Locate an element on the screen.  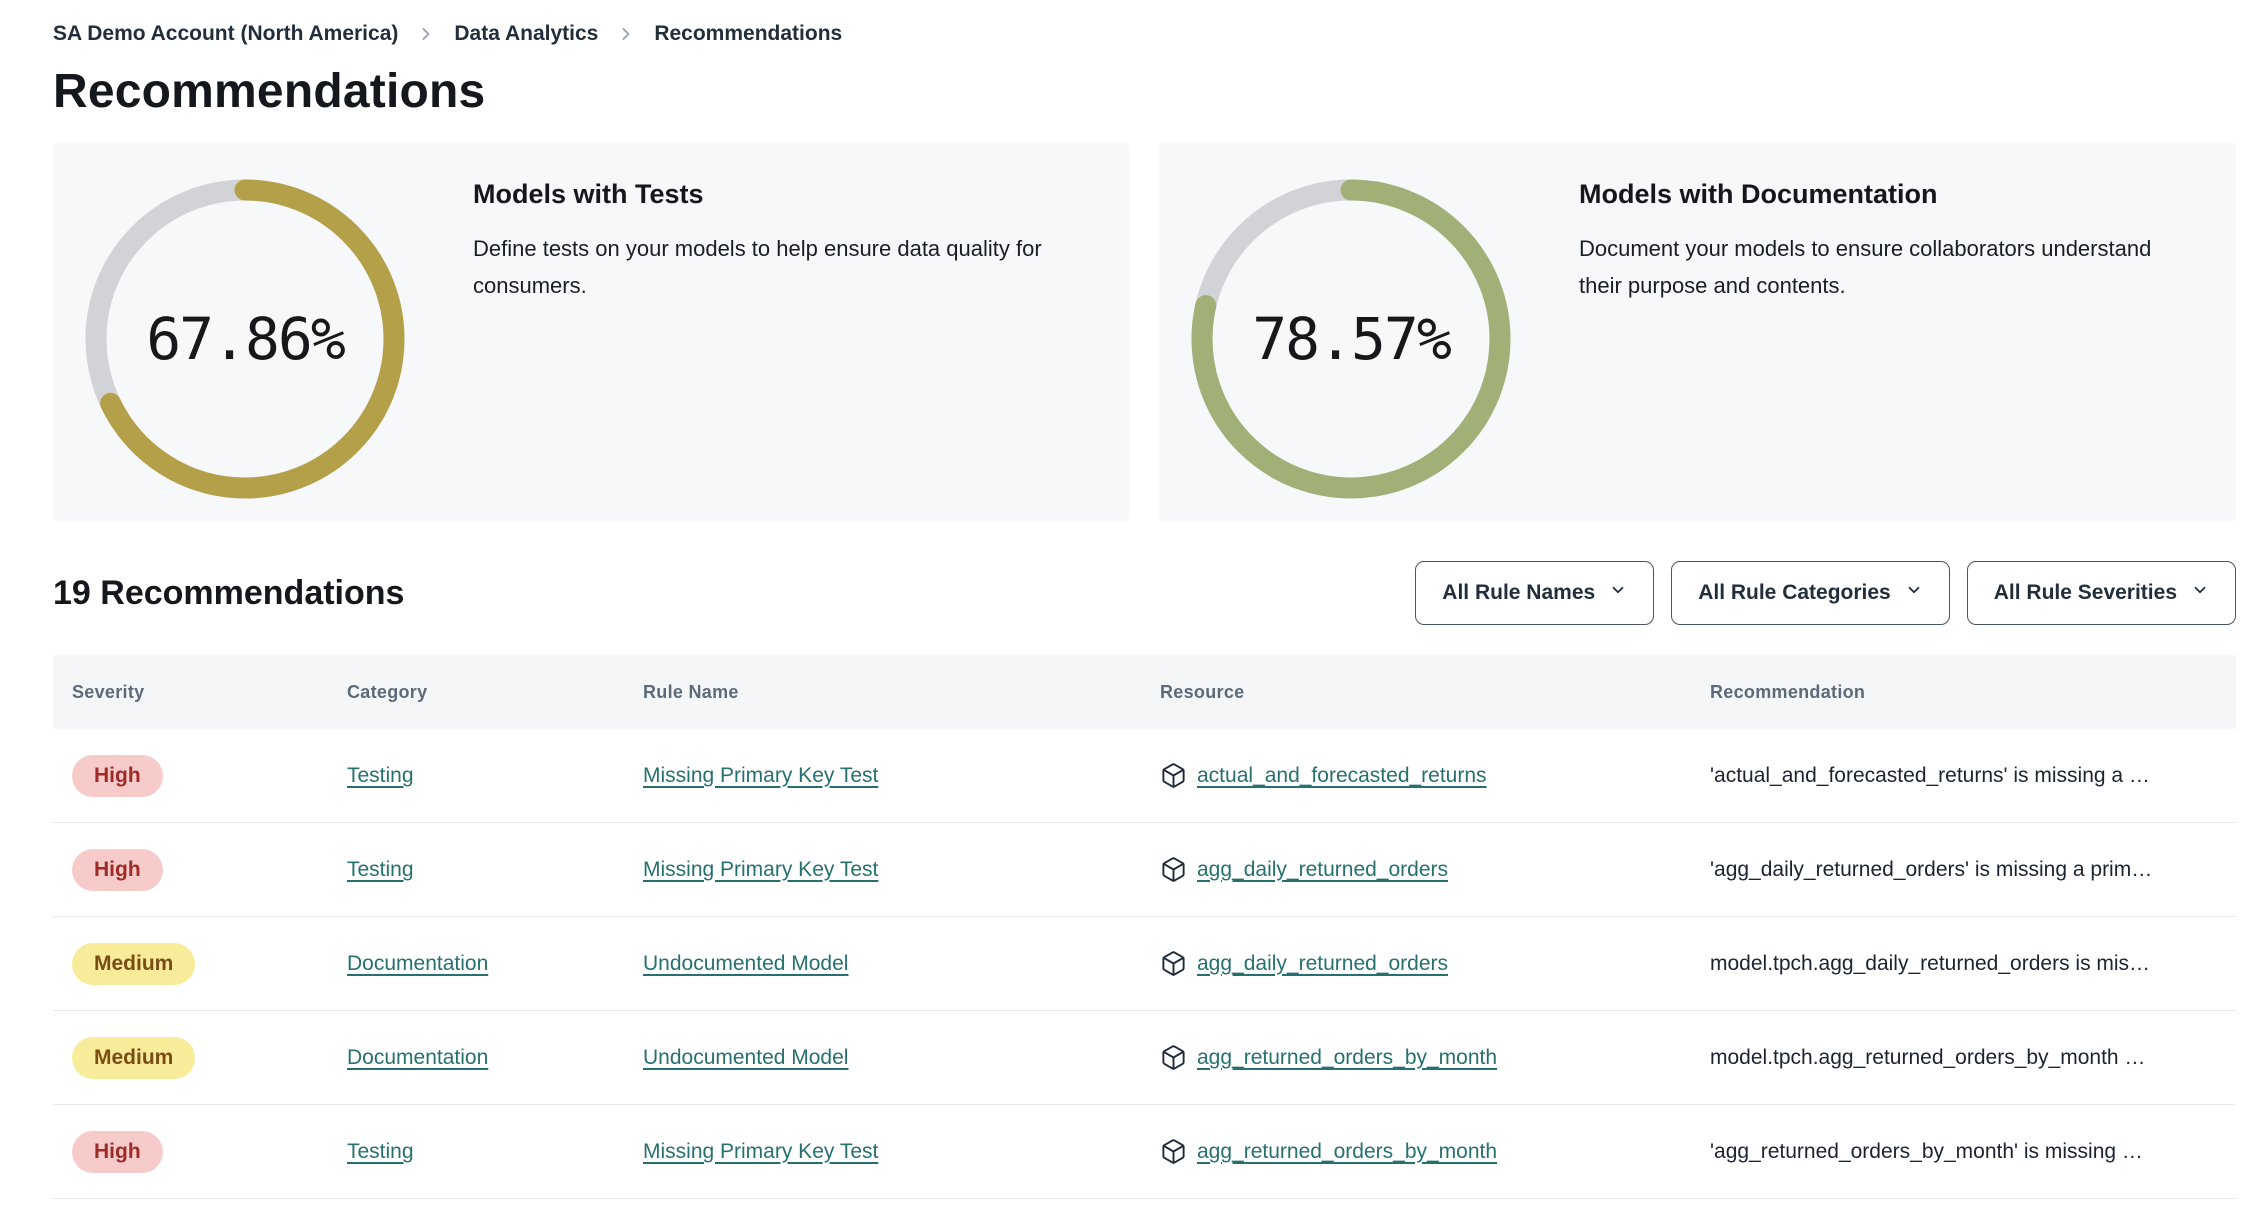
column-header-resource: Resource is located at coordinates (1202, 691).